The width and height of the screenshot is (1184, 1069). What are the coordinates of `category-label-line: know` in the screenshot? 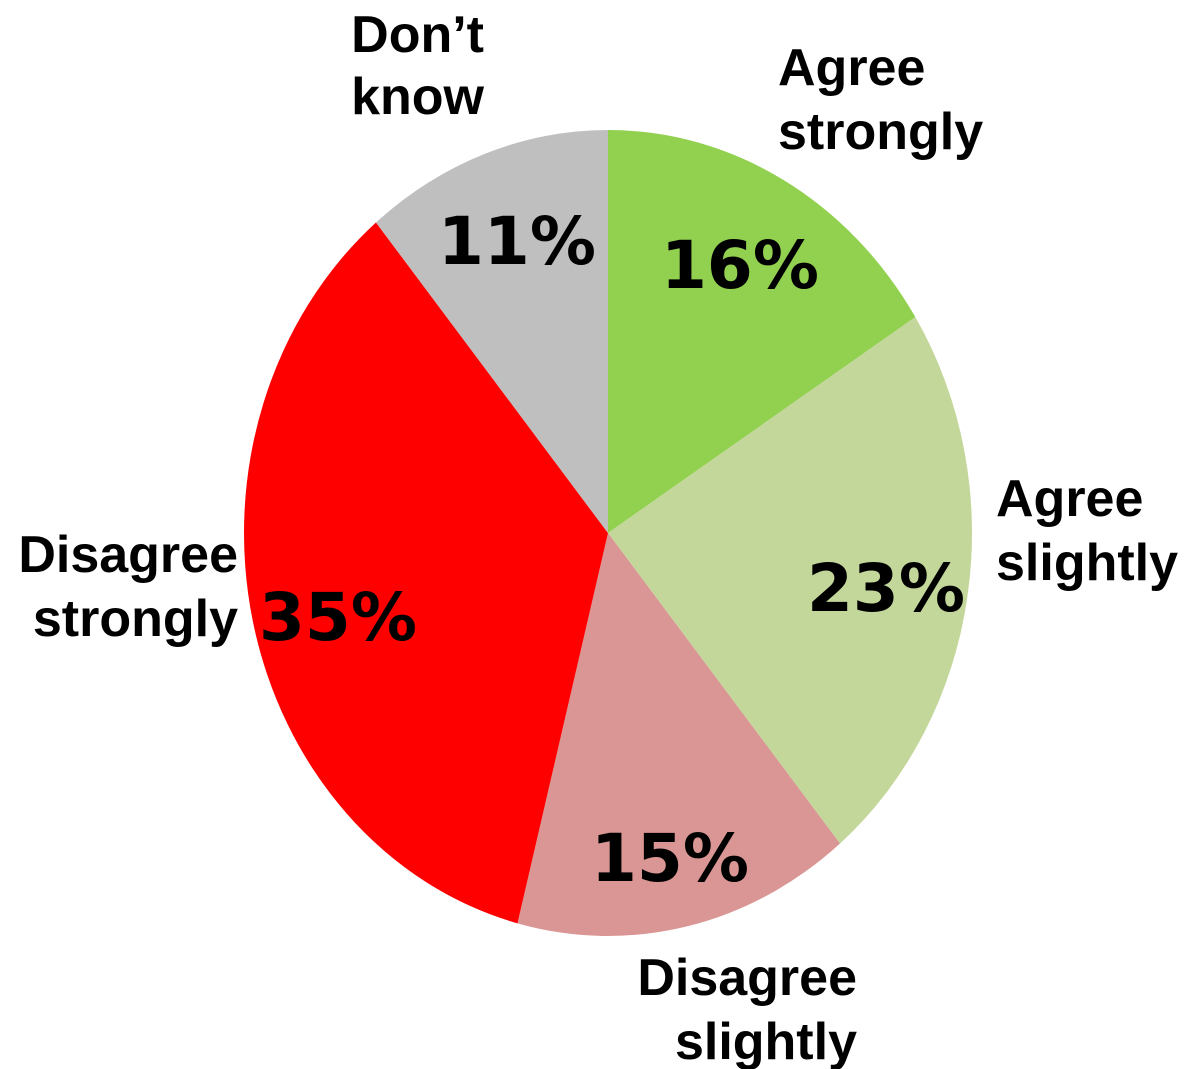 It's located at (417, 97).